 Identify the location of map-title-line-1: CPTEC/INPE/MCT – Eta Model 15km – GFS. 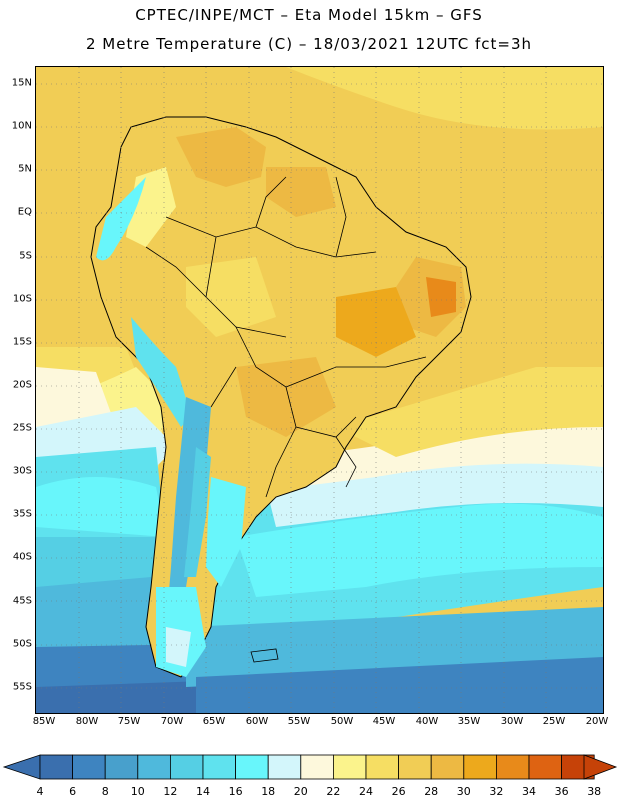
(309, 15).